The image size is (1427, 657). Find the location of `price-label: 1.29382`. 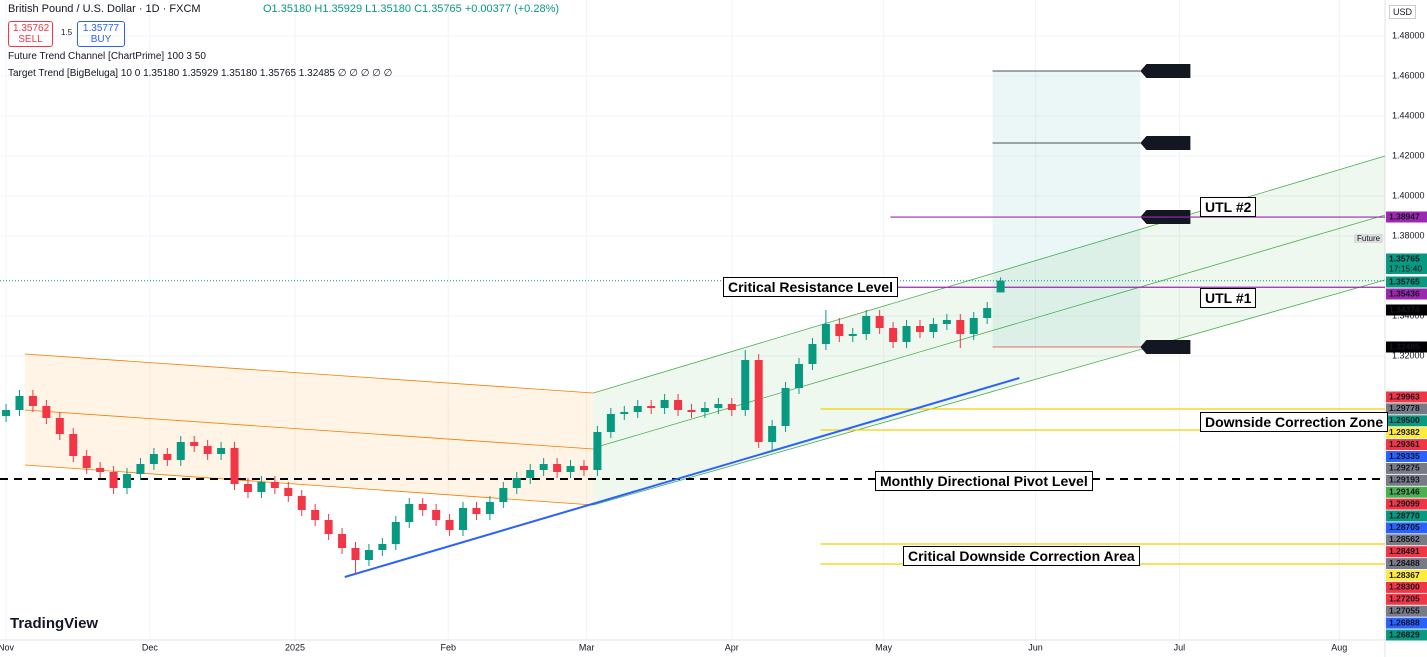

price-label: 1.29382 is located at coordinates (1404, 432).